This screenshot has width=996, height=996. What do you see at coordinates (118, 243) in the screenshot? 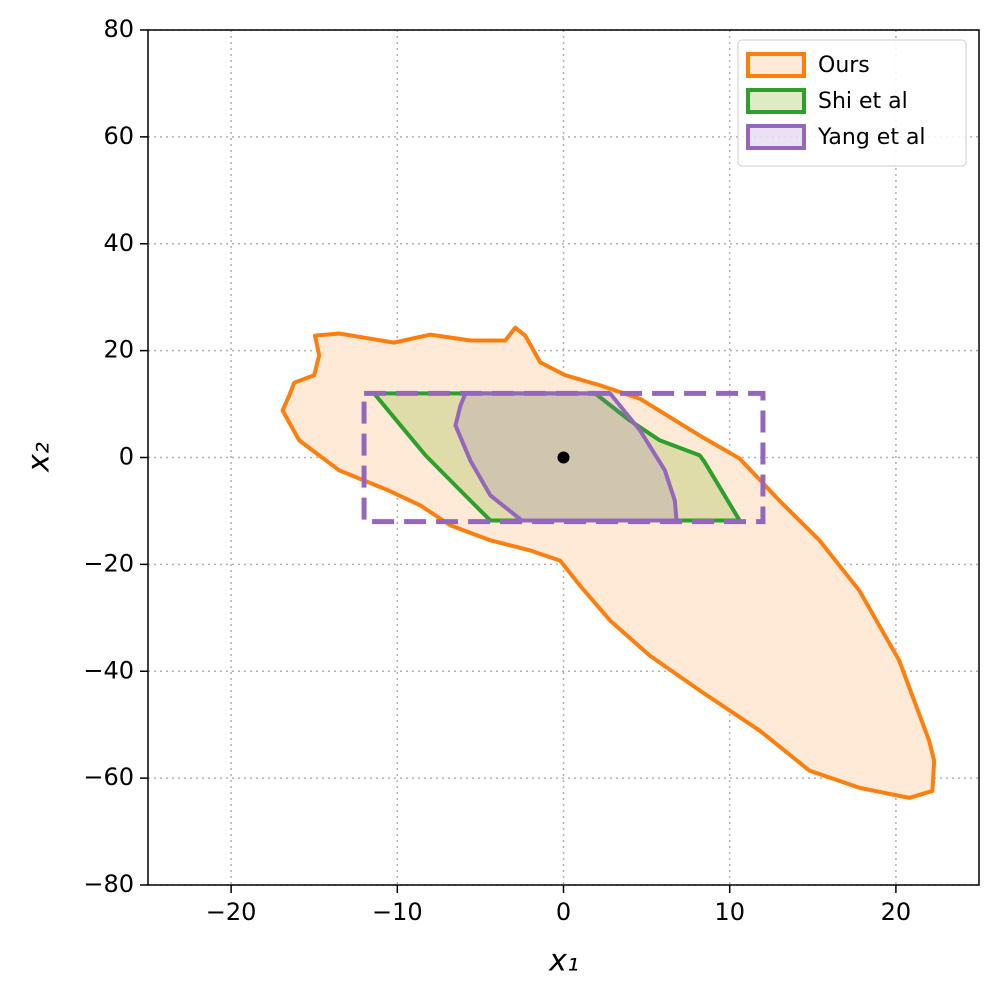
I see `y-tick-label: 40` at bounding box center [118, 243].